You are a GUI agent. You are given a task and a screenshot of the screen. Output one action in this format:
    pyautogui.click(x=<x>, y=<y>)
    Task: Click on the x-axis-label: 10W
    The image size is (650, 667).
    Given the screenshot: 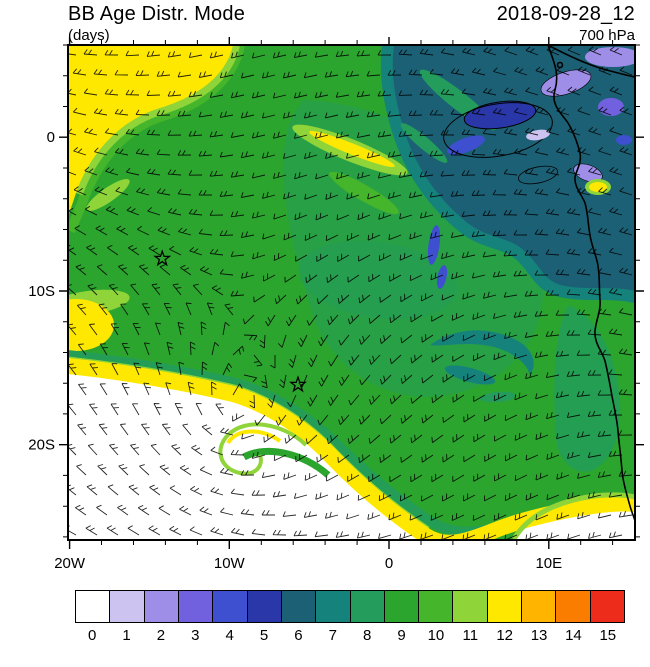 What is the action you would take?
    pyautogui.click(x=230, y=563)
    